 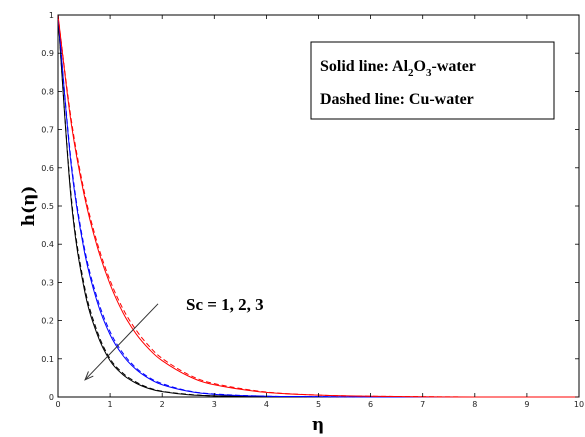 What do you see at coordinates (47, 321) in the screenshot?
I see `y-tick-label: 0.2` at bounding box center [47, 321].